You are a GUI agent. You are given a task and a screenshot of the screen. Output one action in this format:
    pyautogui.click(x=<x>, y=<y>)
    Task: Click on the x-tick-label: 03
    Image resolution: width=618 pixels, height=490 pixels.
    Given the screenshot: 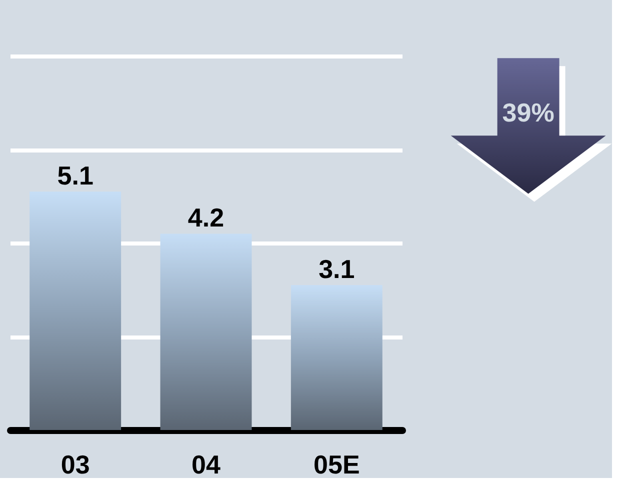 What is the action you would take?
    pyautogui.click(x=75, y=465)
    